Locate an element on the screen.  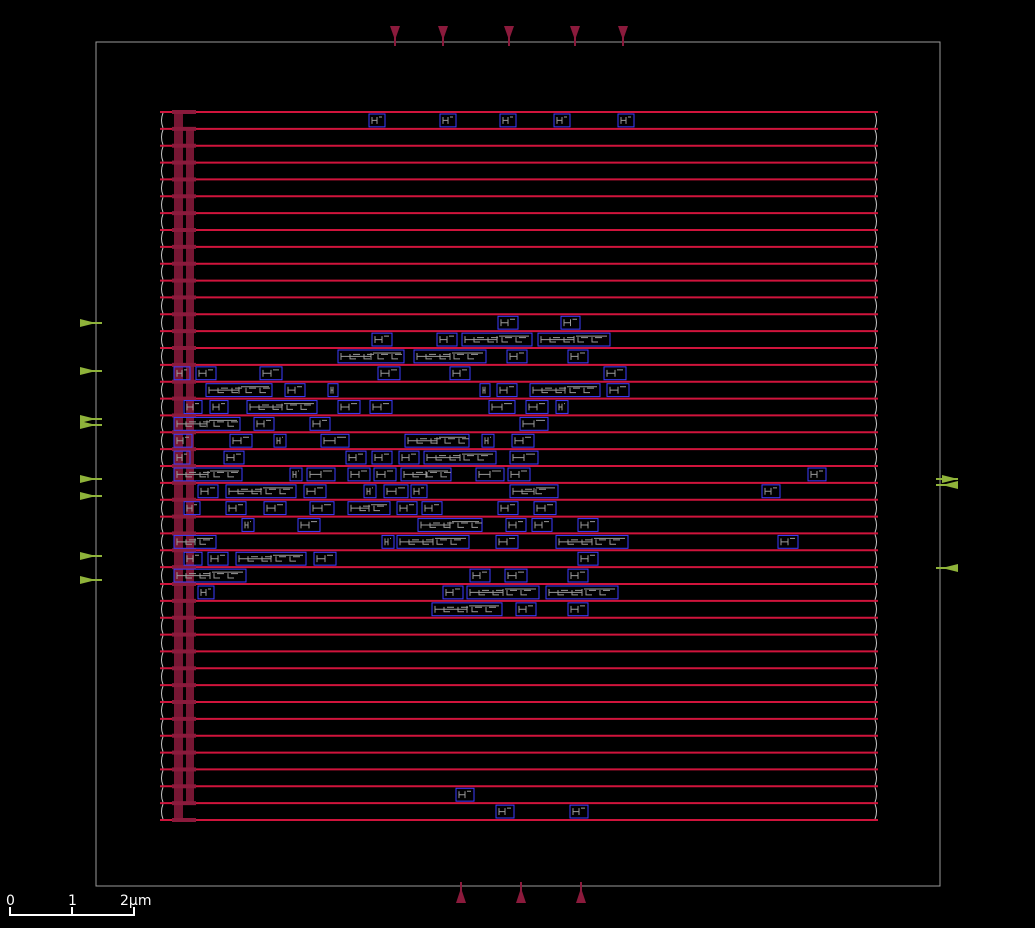
scale-label-2: 2μm is located at coordinates (135, 901).